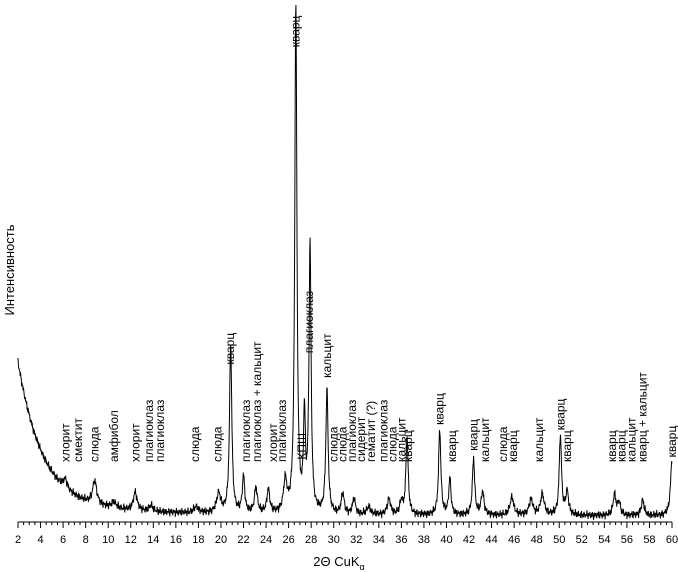 The image size is (678, 572). Describe the element at coordinates (108, 540) in the screenshot. I see `x-tick-label: 10` at that location.